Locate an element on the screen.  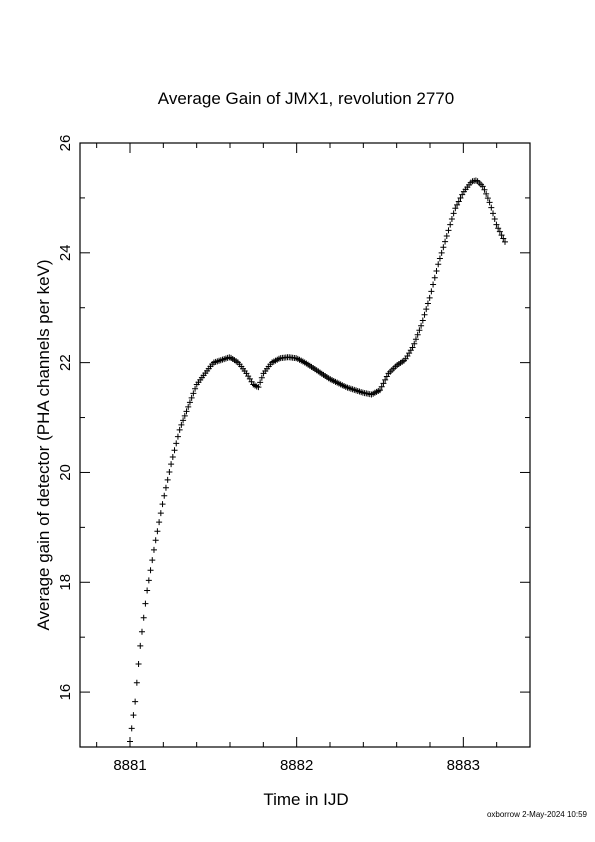
y-tick-label: 20 is located at coordinates (65, 472).